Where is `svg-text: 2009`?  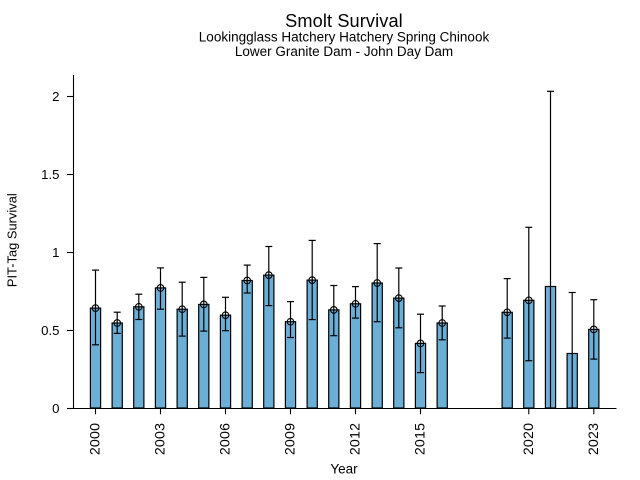 svg-text: 2009 is located at coordinates (291, 439).